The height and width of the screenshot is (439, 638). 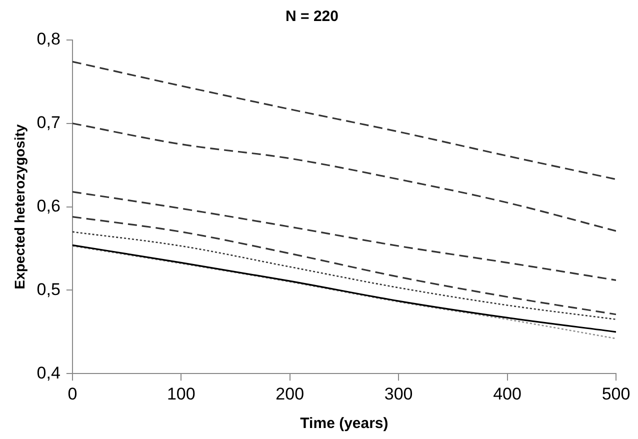 I want to click on x-tick-label: 0, so click(x=73, y=394).